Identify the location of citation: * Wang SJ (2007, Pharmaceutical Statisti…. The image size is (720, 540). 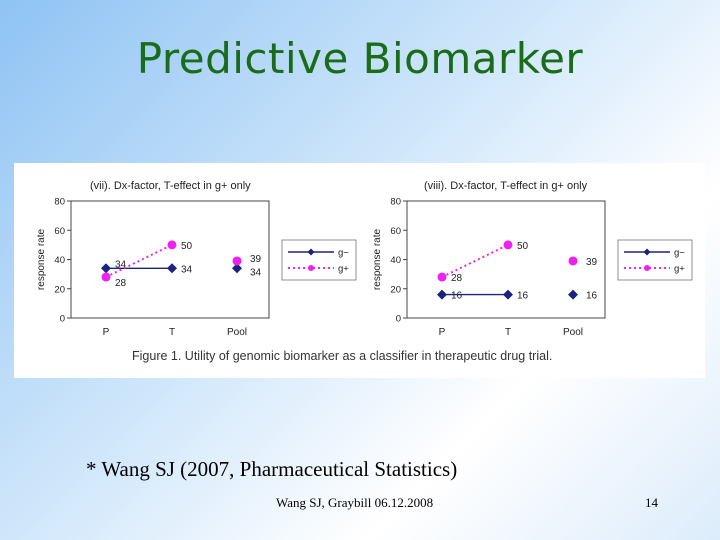
(272, 469).